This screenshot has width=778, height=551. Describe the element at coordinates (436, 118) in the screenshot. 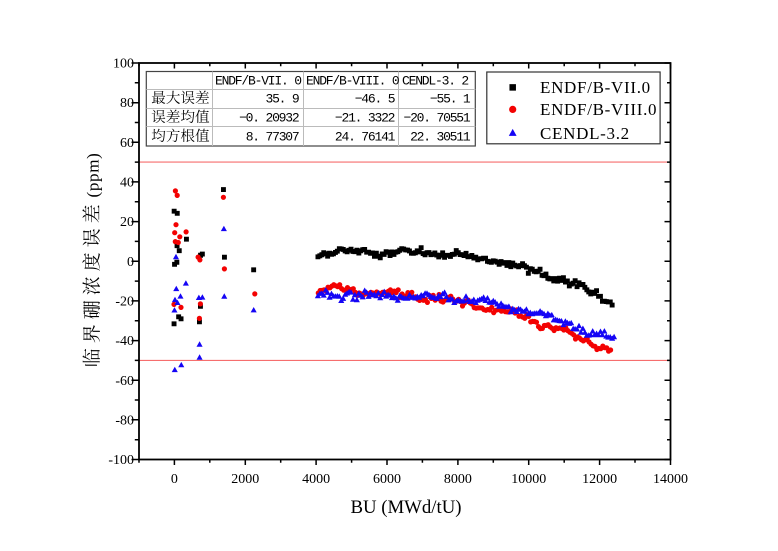

I see `svg-text: −20. 70551` at that location.